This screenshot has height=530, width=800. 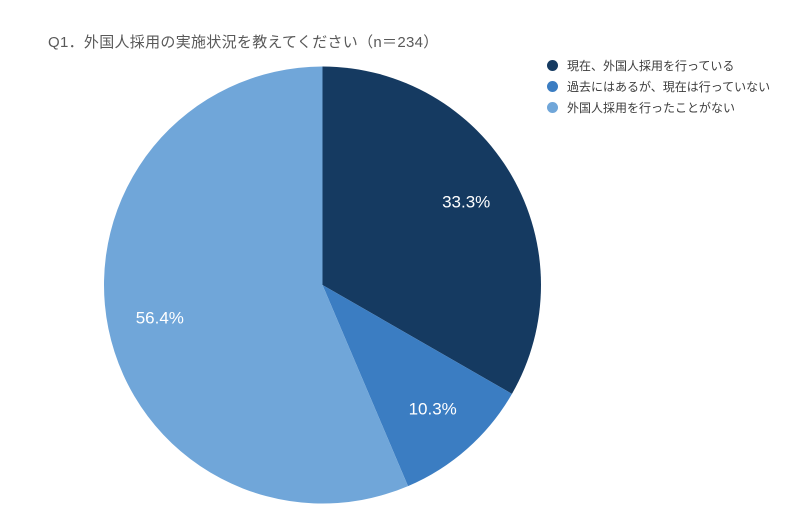 What do you see at coordinates (243, 42) in the screenshot?
I see `chart-title: Q1．外国人採用の実施状況を教えてください（n＝234）` at bounding box center [243, 42].